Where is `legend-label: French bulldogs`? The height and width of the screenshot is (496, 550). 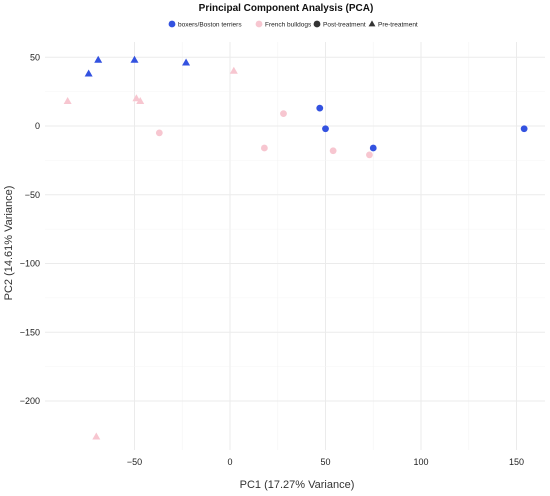 legend-label: French bulldogs is located at coordinates (288, 24).